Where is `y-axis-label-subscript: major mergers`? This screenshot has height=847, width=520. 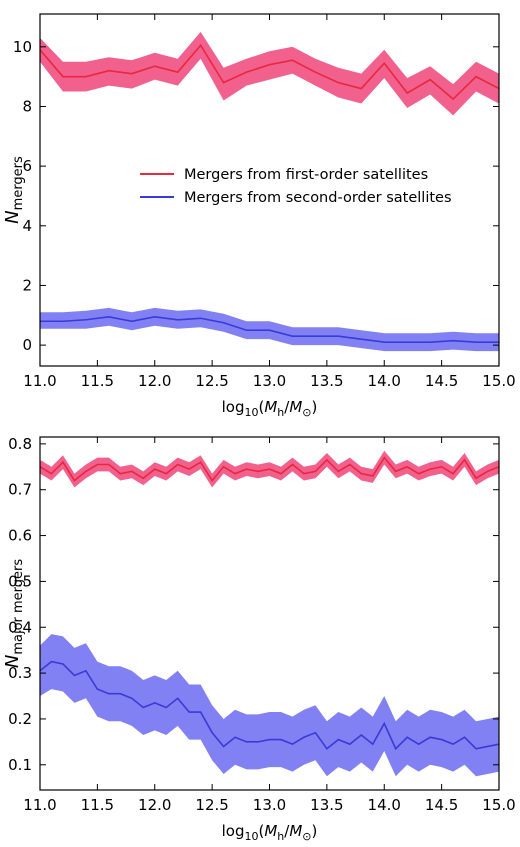
y-axis-label-subscript: major mergers is located at coordinates (18, 607).